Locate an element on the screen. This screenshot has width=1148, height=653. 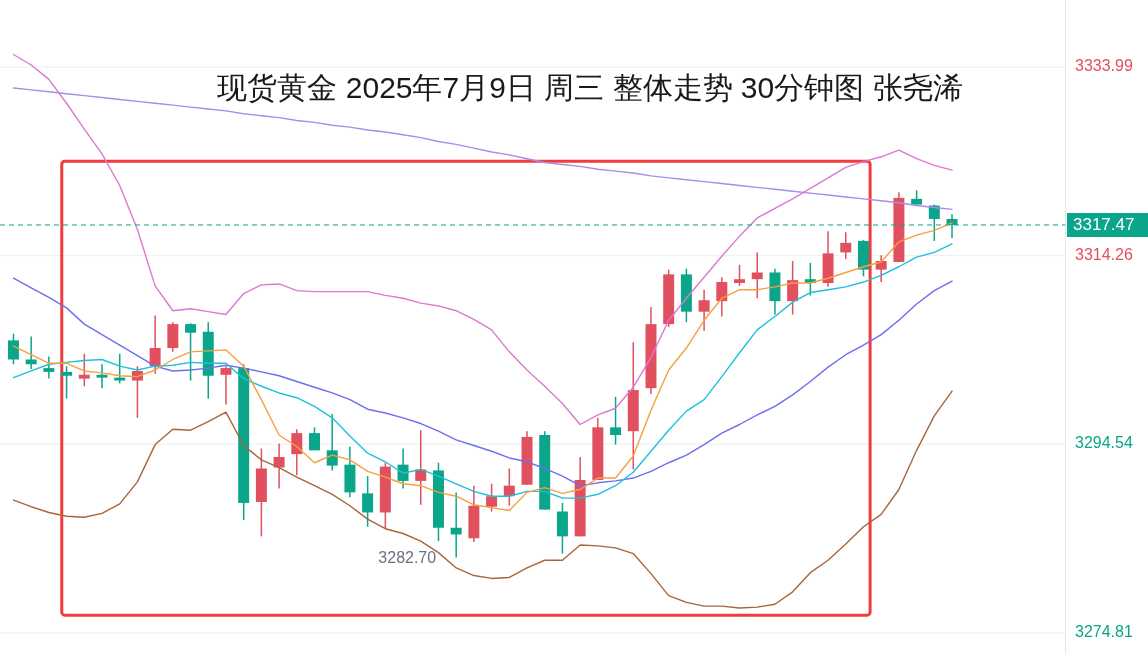
title: 现货黄金 2025年7月9日 周三 整体走势 30分钟图 张尧浠 is located at coordinates (590, 87).